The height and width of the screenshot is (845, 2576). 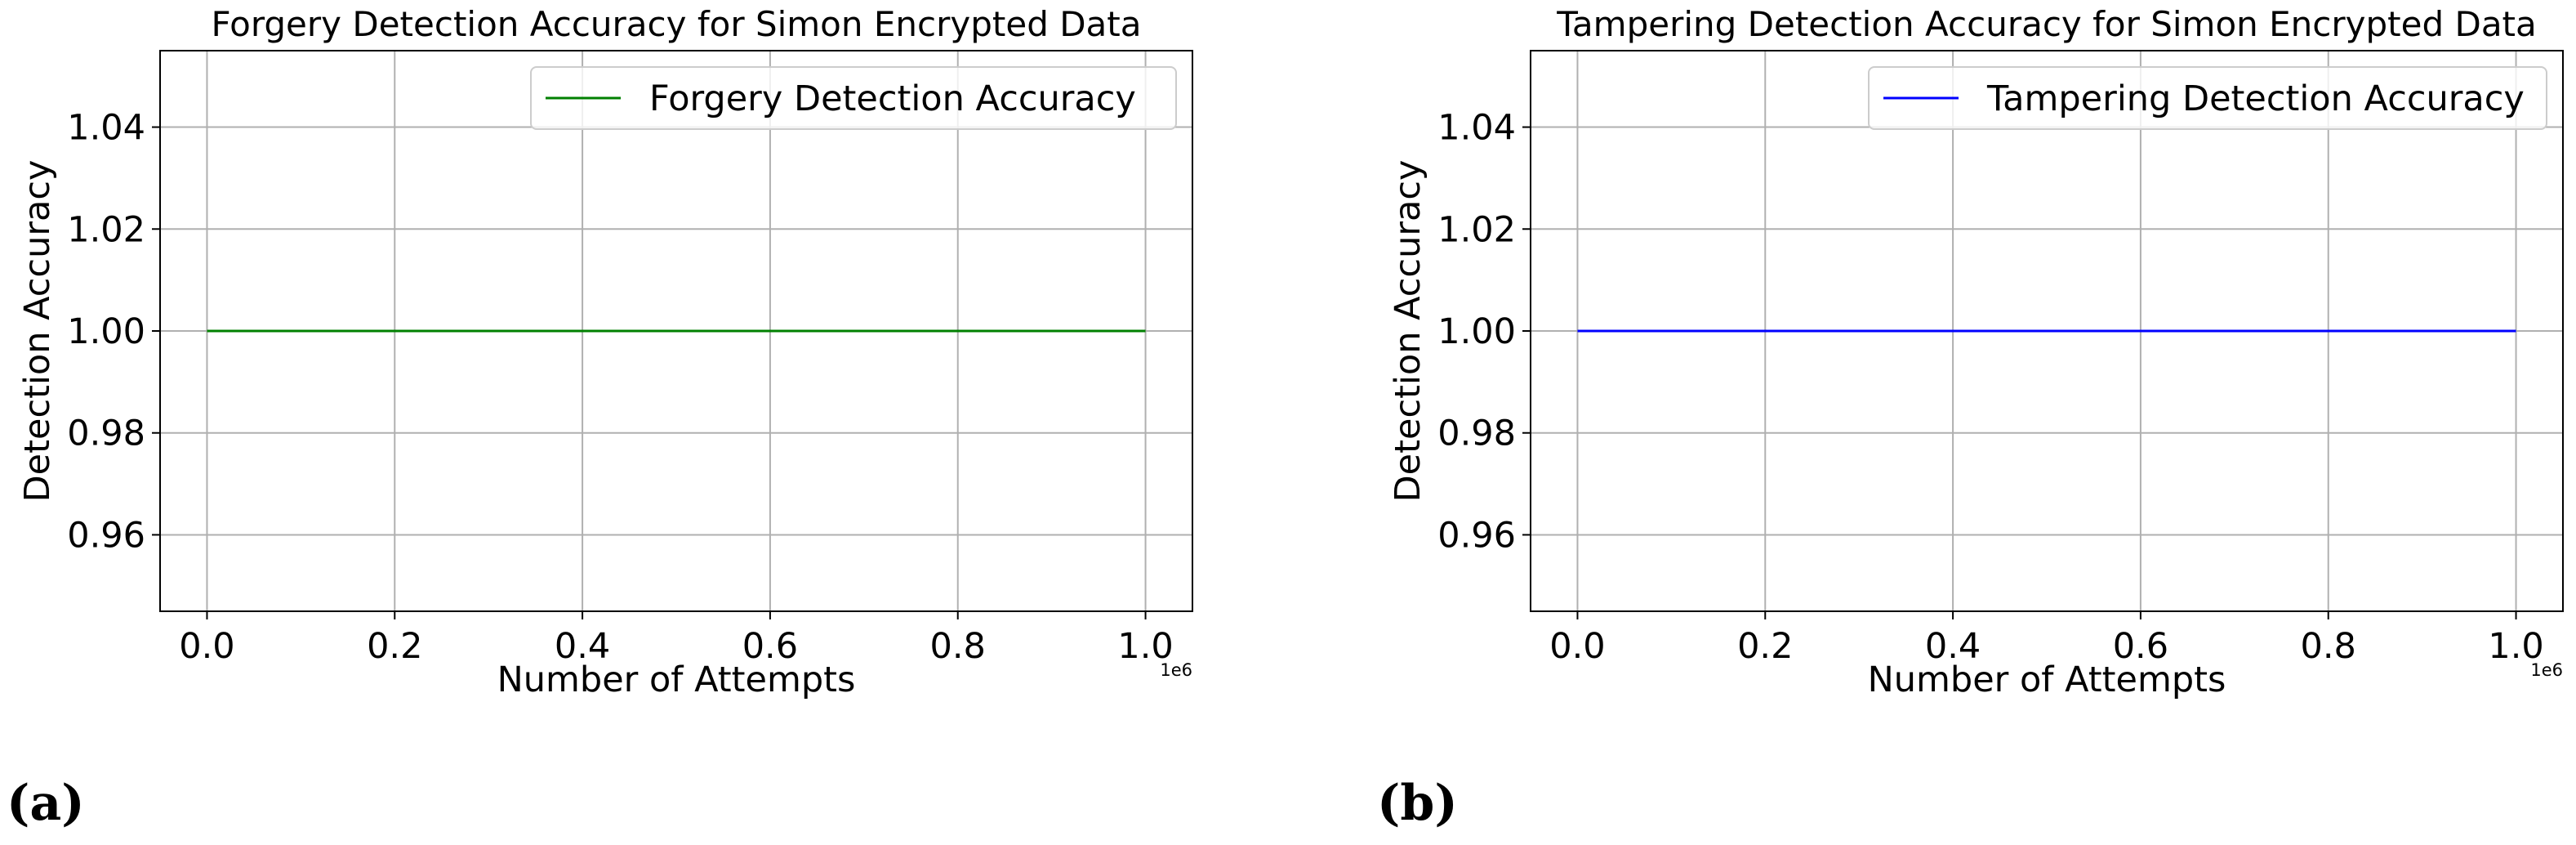 What do you see at coordinates (1417, 803) in the screenshot?
I see `panel-label-b: (b)` at bounding box center [1417, 803].